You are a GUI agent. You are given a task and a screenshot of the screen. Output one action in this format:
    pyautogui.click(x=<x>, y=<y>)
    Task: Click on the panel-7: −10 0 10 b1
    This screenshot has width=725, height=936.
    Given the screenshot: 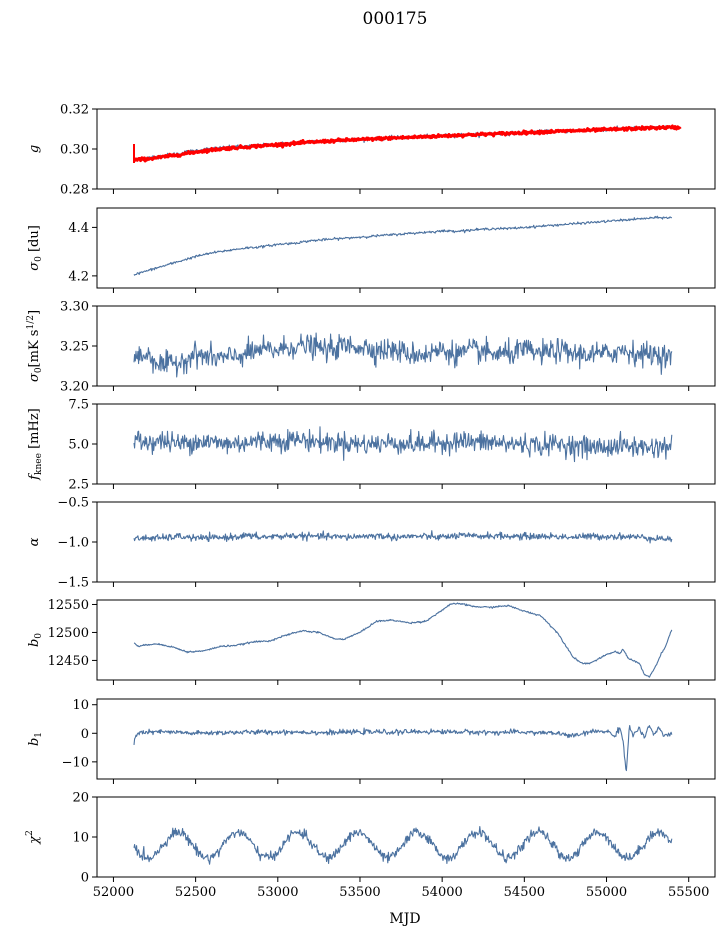 What is the action you would take?
    pyautogui.click(x=371, y=741)
    